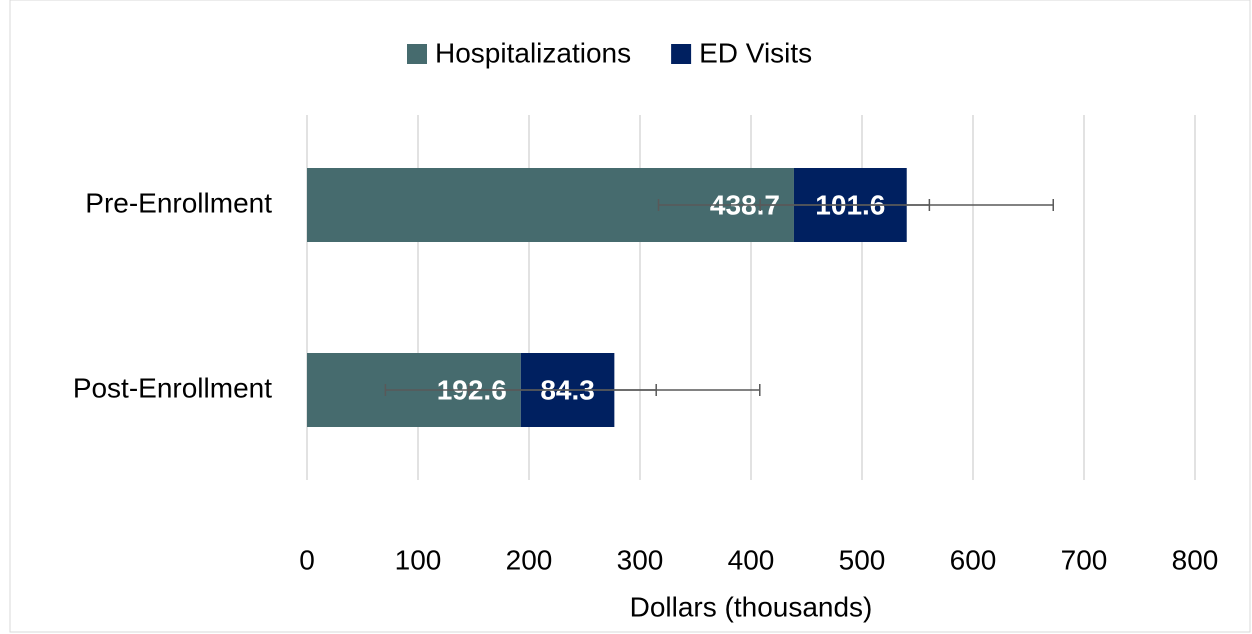 This screenshot has height=634, width=1252. I want to click on x-tick-label: 0, so click(307, 559).